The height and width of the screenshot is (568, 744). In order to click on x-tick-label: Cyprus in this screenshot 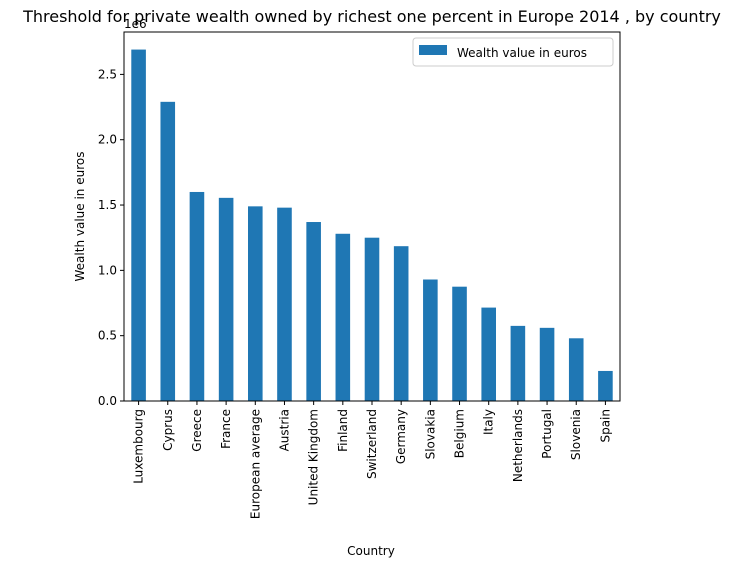, I will do `click(168, 430)`.